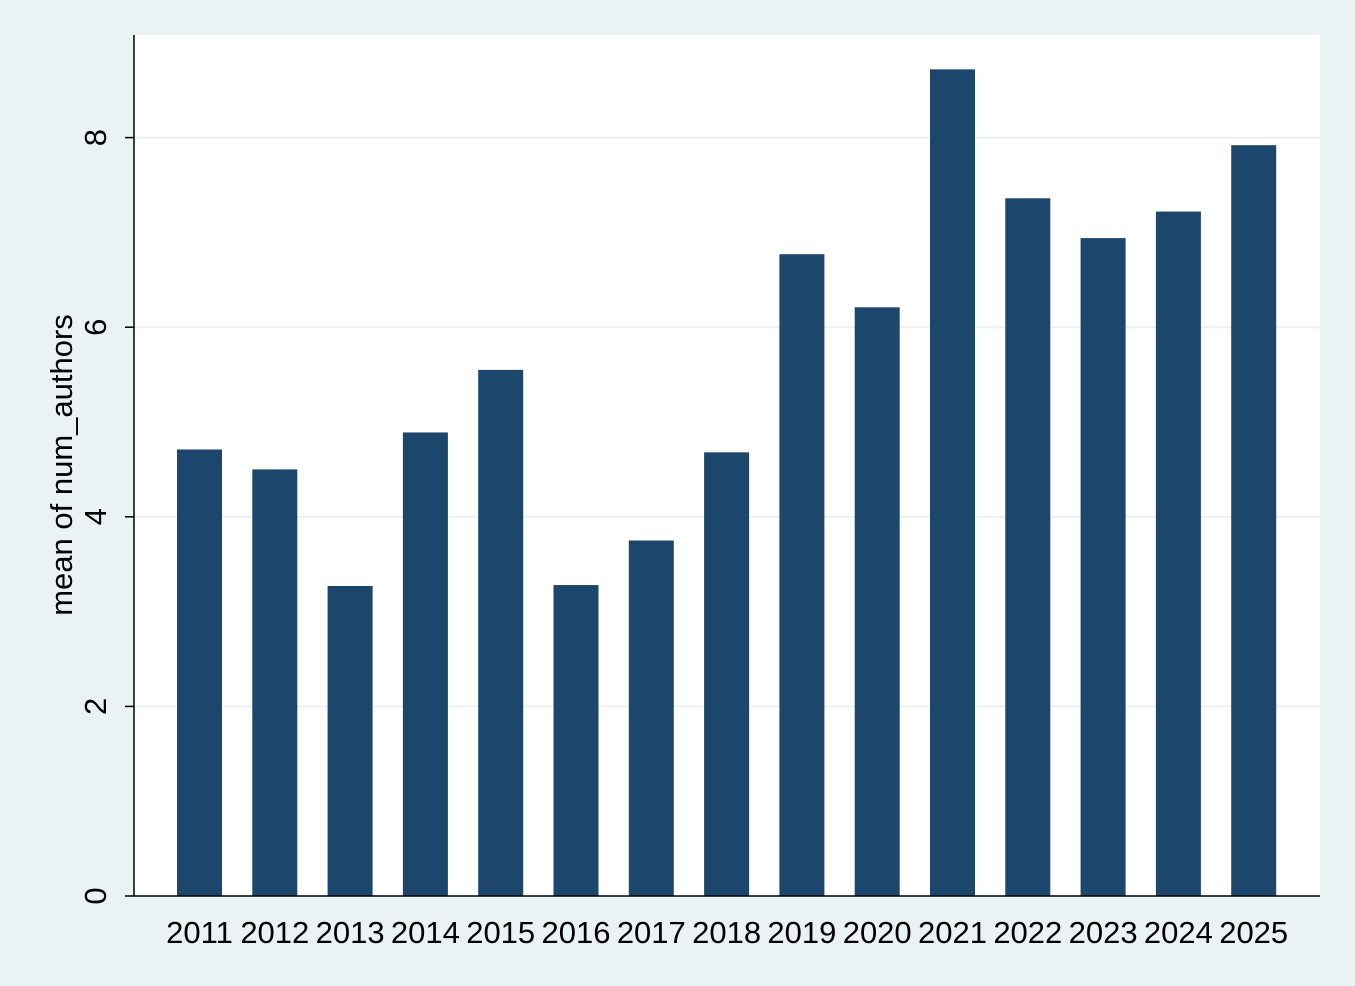  Describe the element at coordinates (1178, 932) in the screenshot. I see `x-tick-label: 2024` at that location.